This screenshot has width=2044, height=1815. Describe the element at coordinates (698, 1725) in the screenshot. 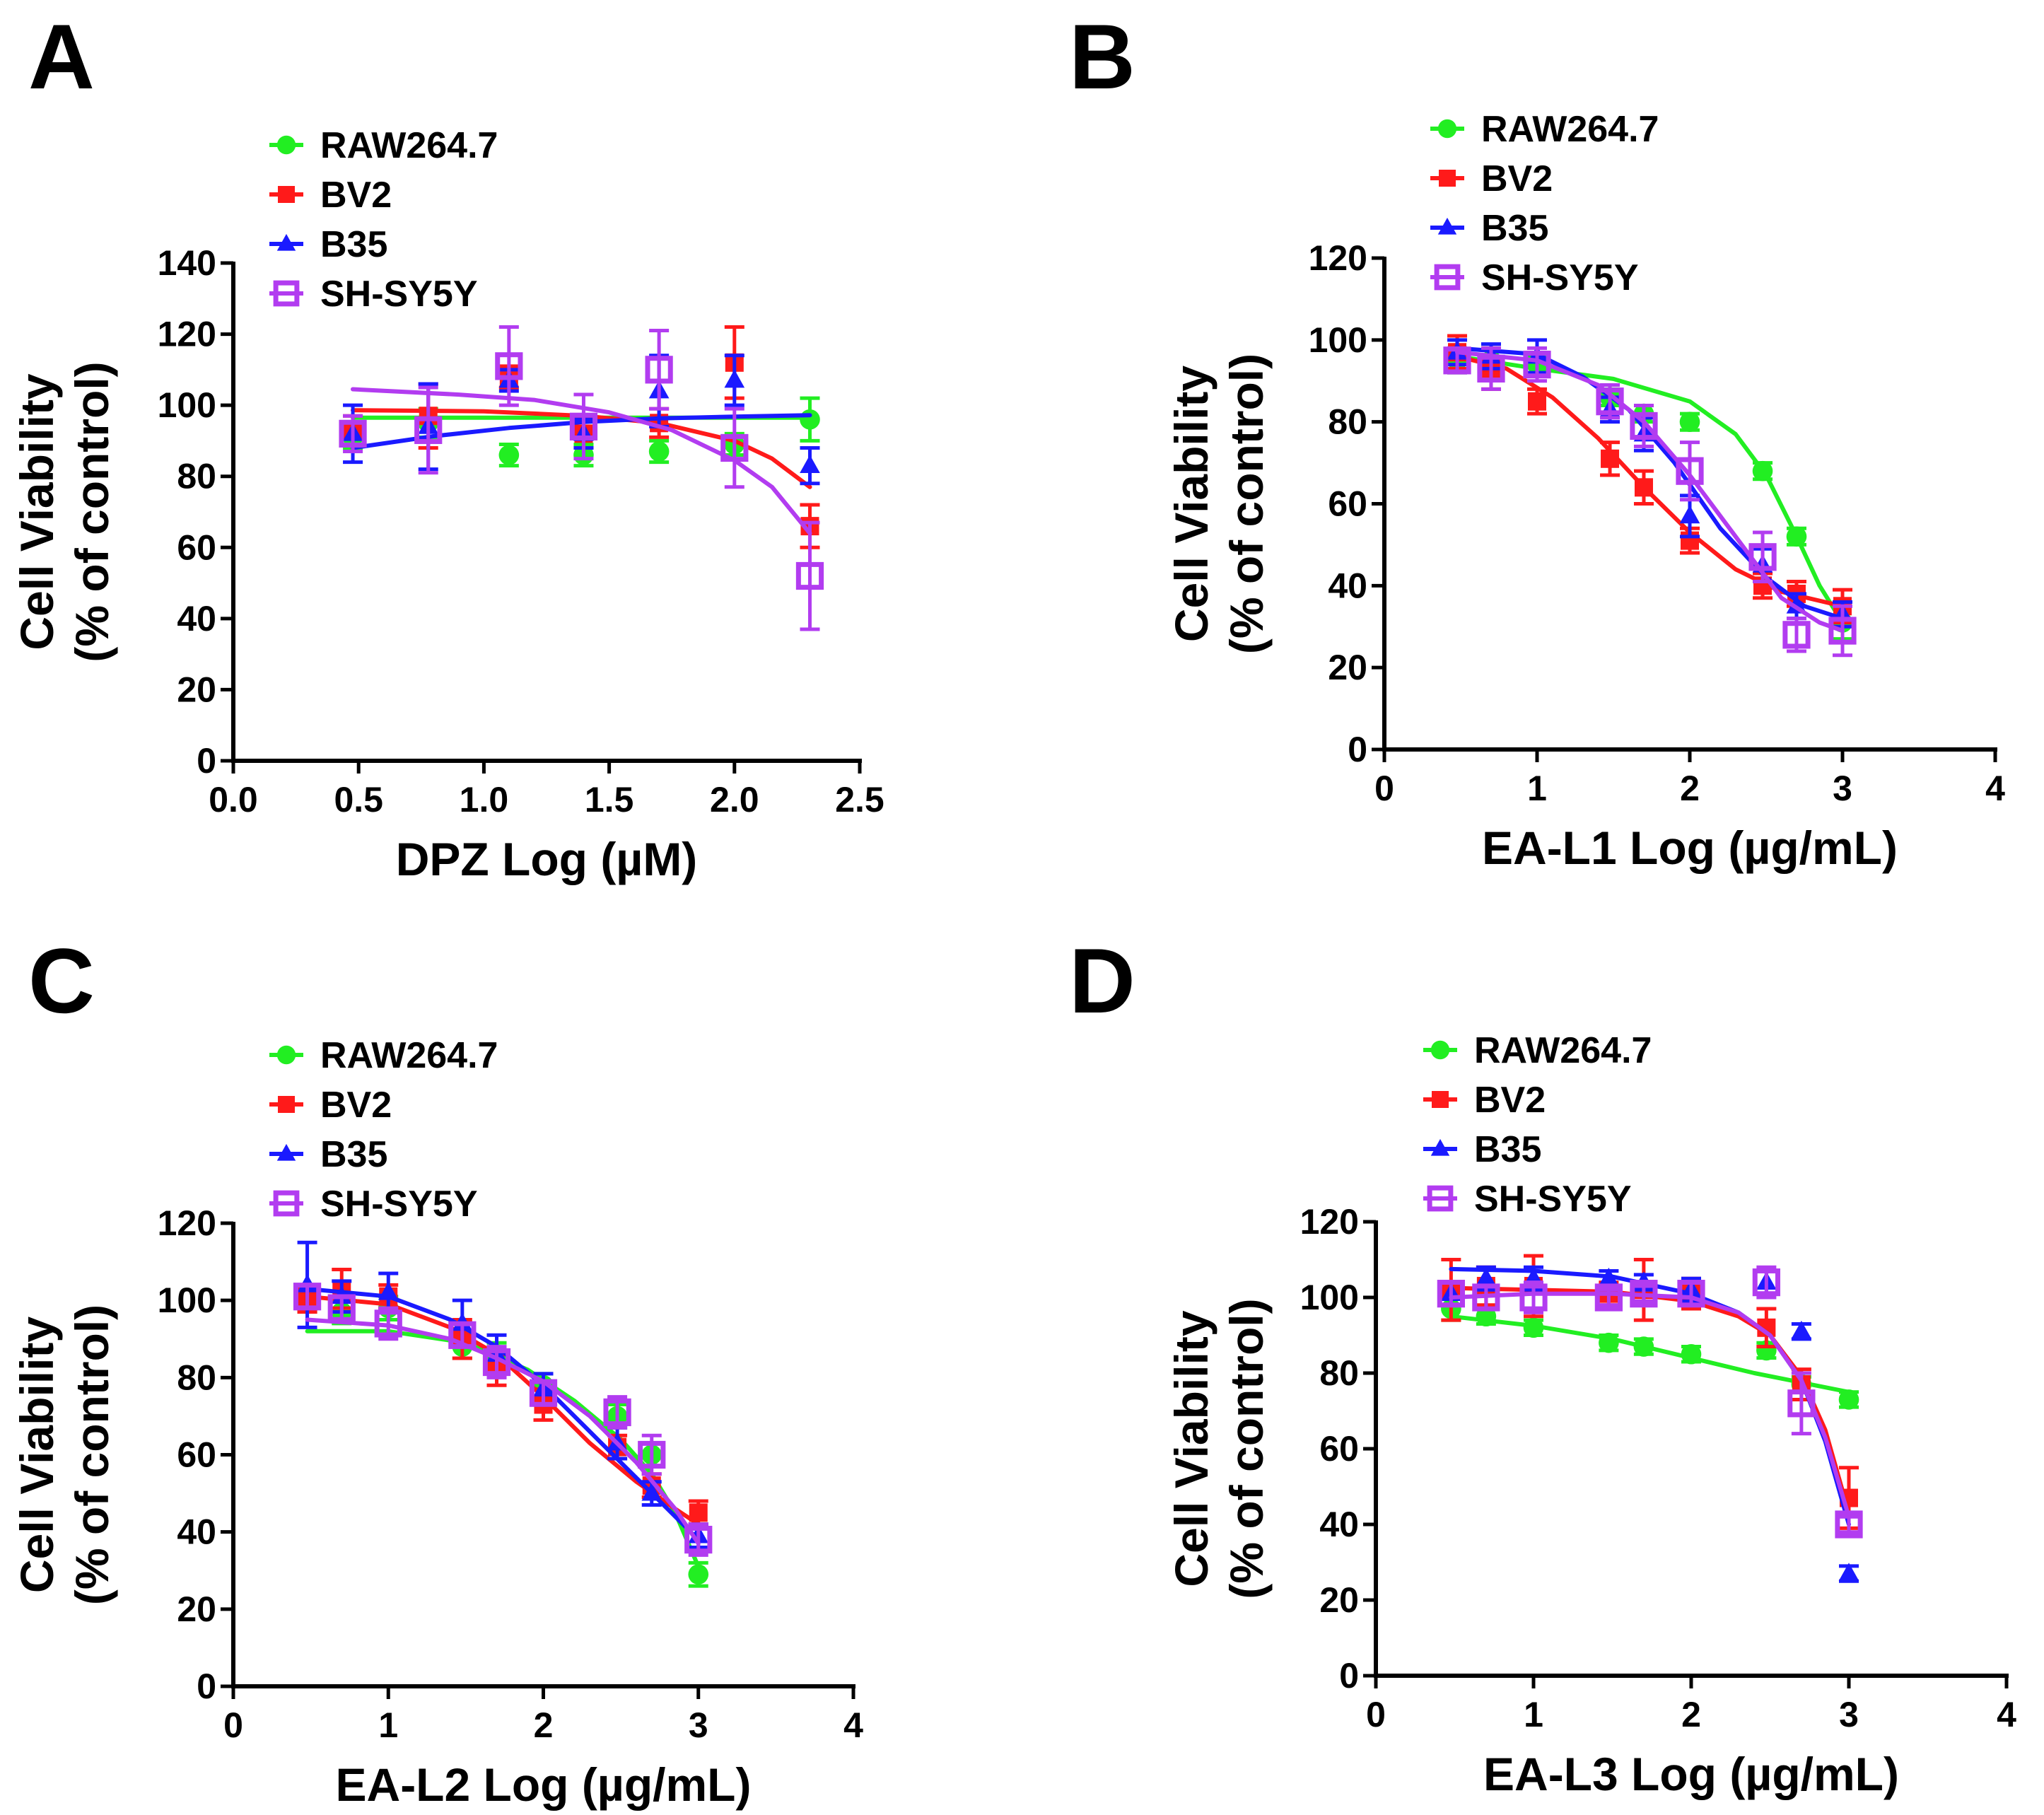

I see `x-tick-label: 3` at that location.